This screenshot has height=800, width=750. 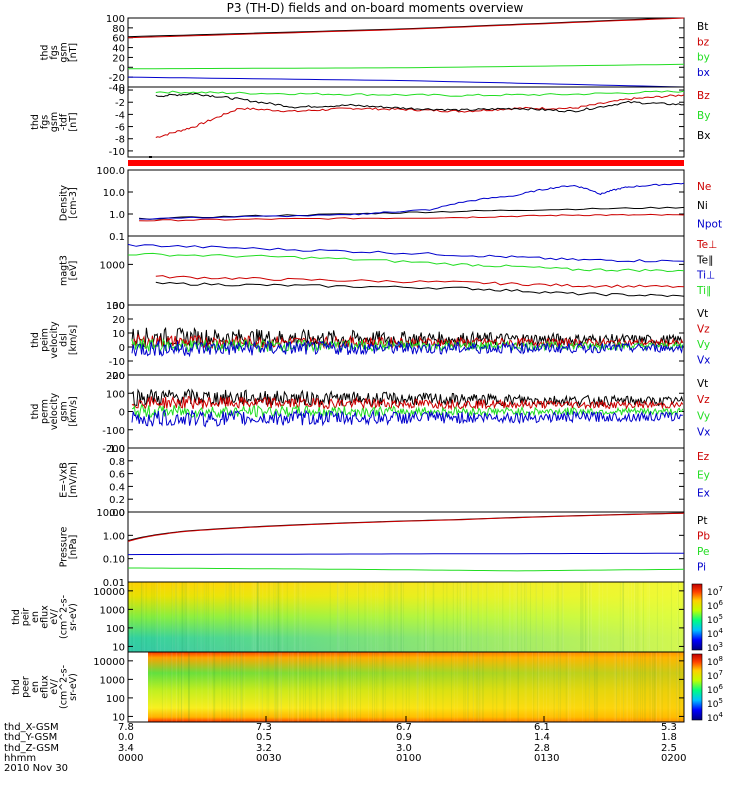 I want to click on panel-perm_velocity, so click(x=406, y=411).